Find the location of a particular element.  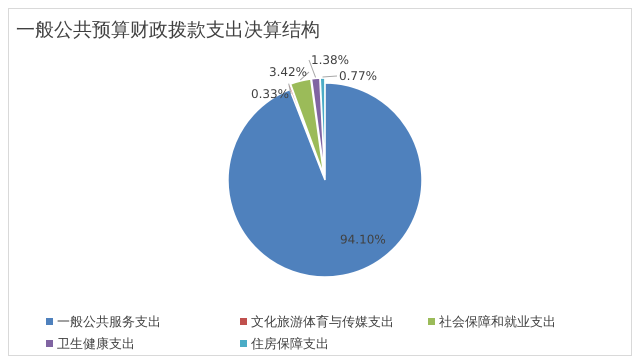

data-label: 1.38% is located at coordinates (330, 60).